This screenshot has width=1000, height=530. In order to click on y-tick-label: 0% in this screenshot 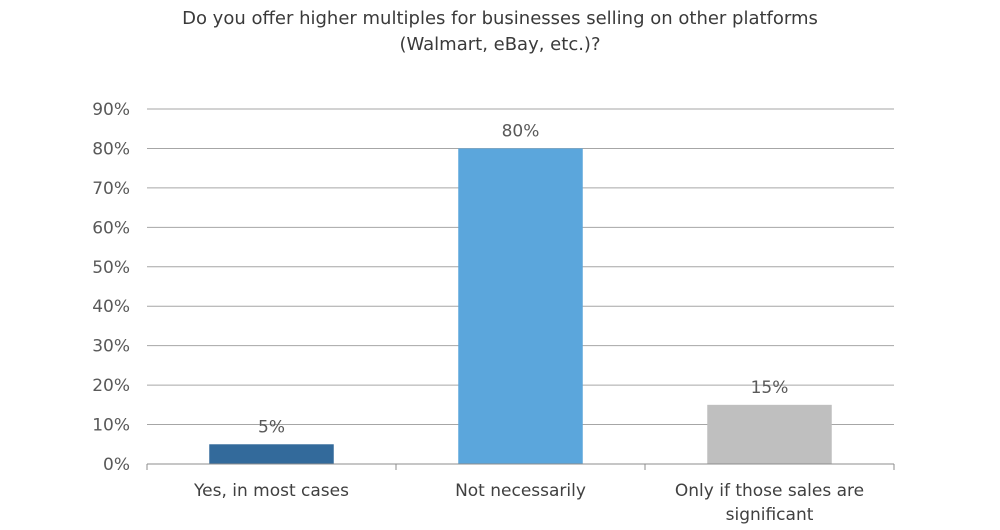, I will do `click(116, 465)`.